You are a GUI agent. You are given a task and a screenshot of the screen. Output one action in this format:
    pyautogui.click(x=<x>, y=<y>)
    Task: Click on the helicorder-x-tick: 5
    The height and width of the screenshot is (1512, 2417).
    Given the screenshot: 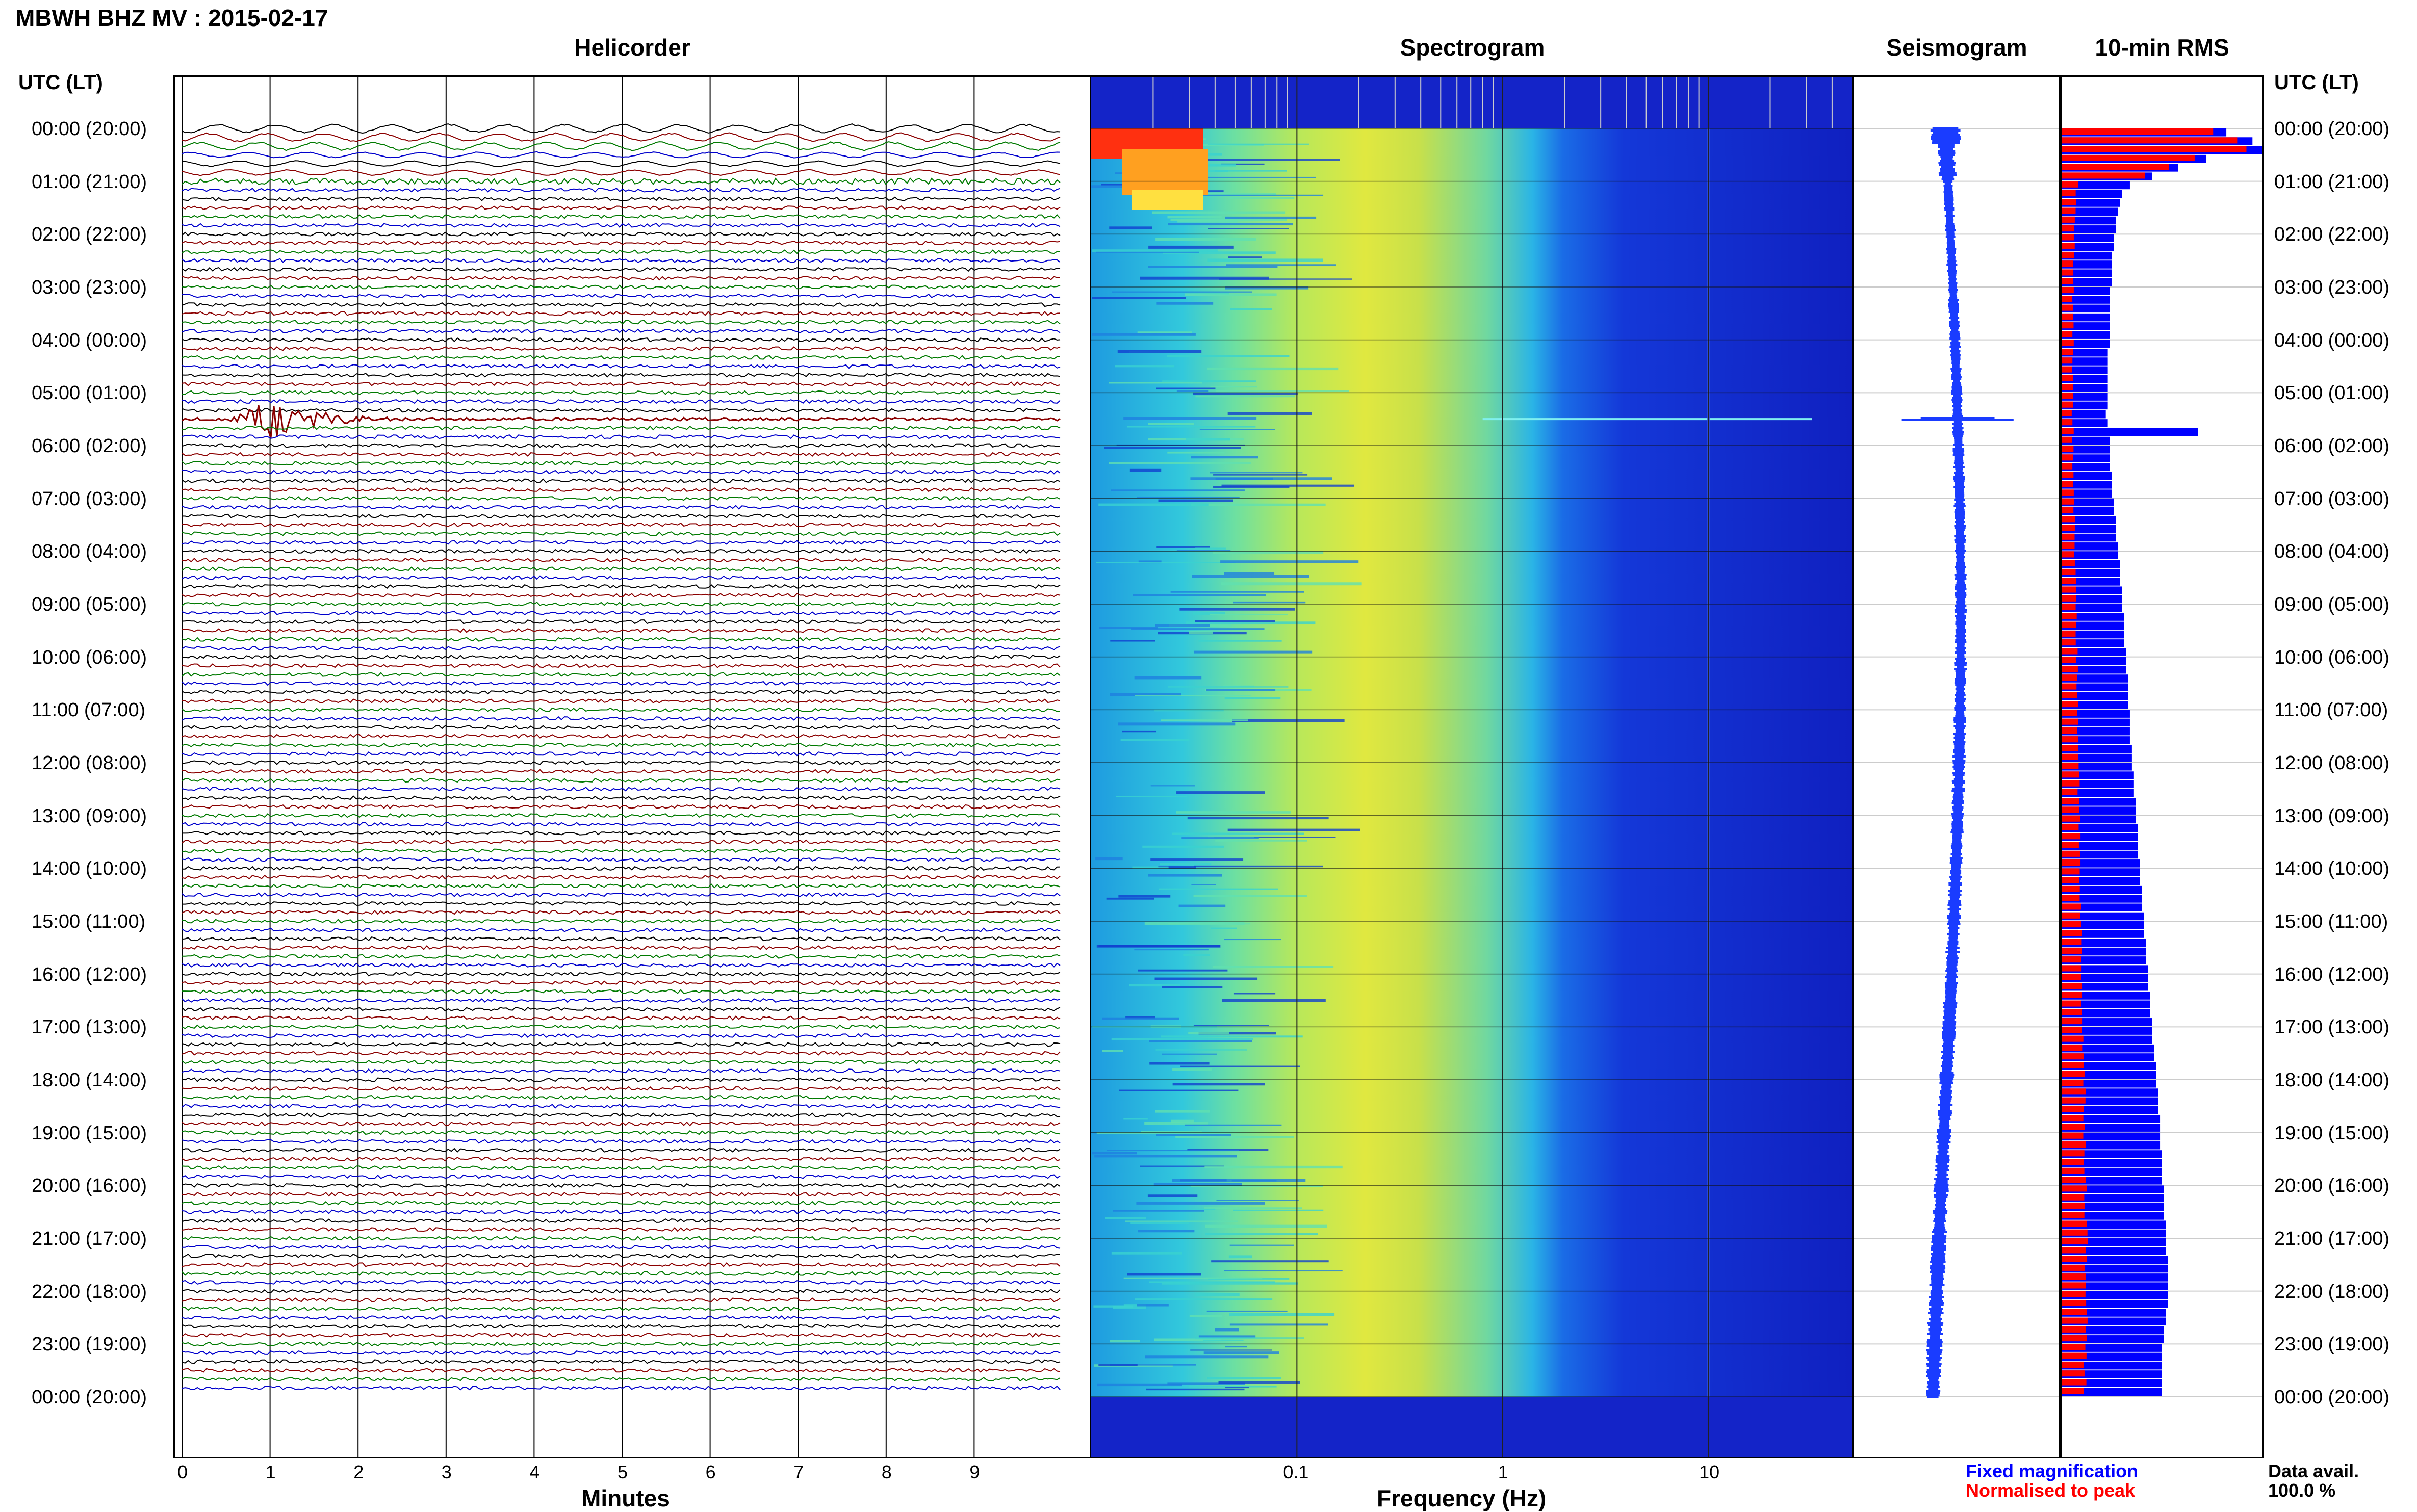 What is the action you would take?
    pyautogui.click(x=623, y=1472)
    